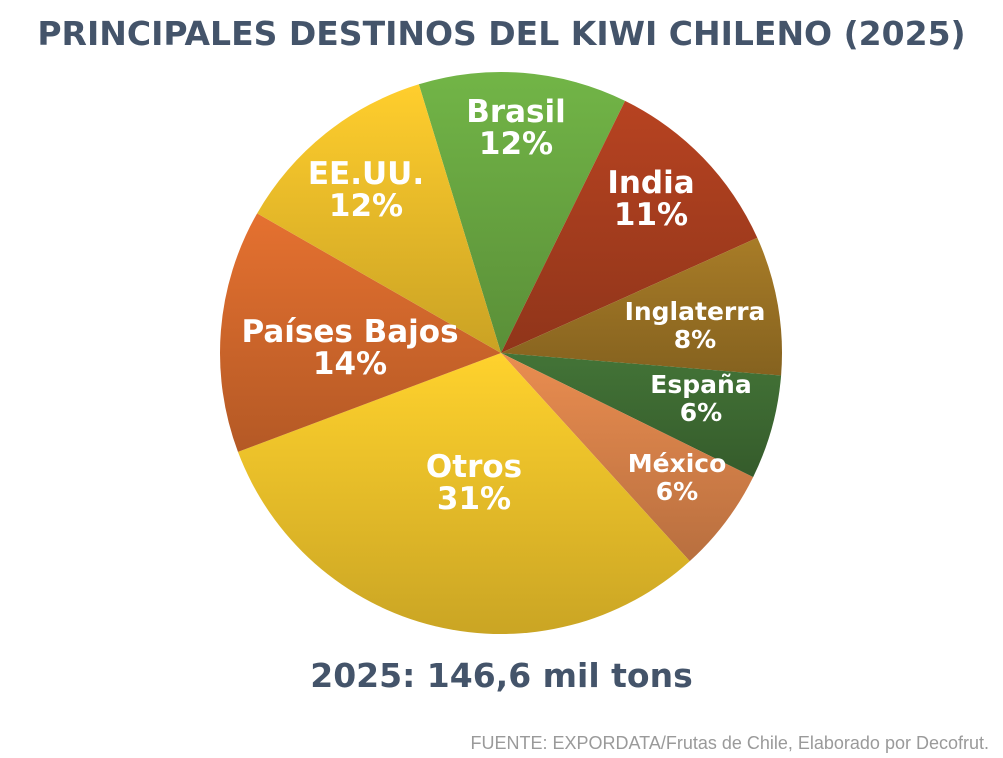 This screenshot has width=1003, height=758. Describe the element at coordinates (700, 384) in the screenshot. I see `slice-label: España` at that location.